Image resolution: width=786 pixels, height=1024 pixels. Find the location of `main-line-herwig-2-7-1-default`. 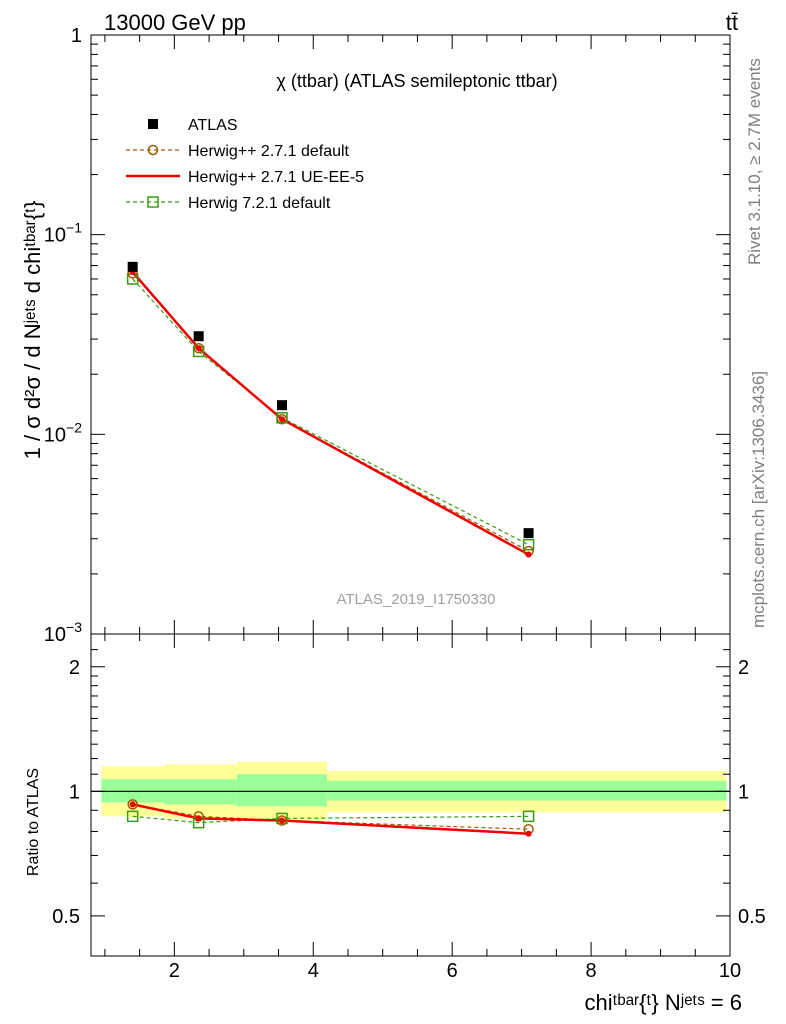

main-line-herwig-2-7-1-default is located at coordinates (330, 412).